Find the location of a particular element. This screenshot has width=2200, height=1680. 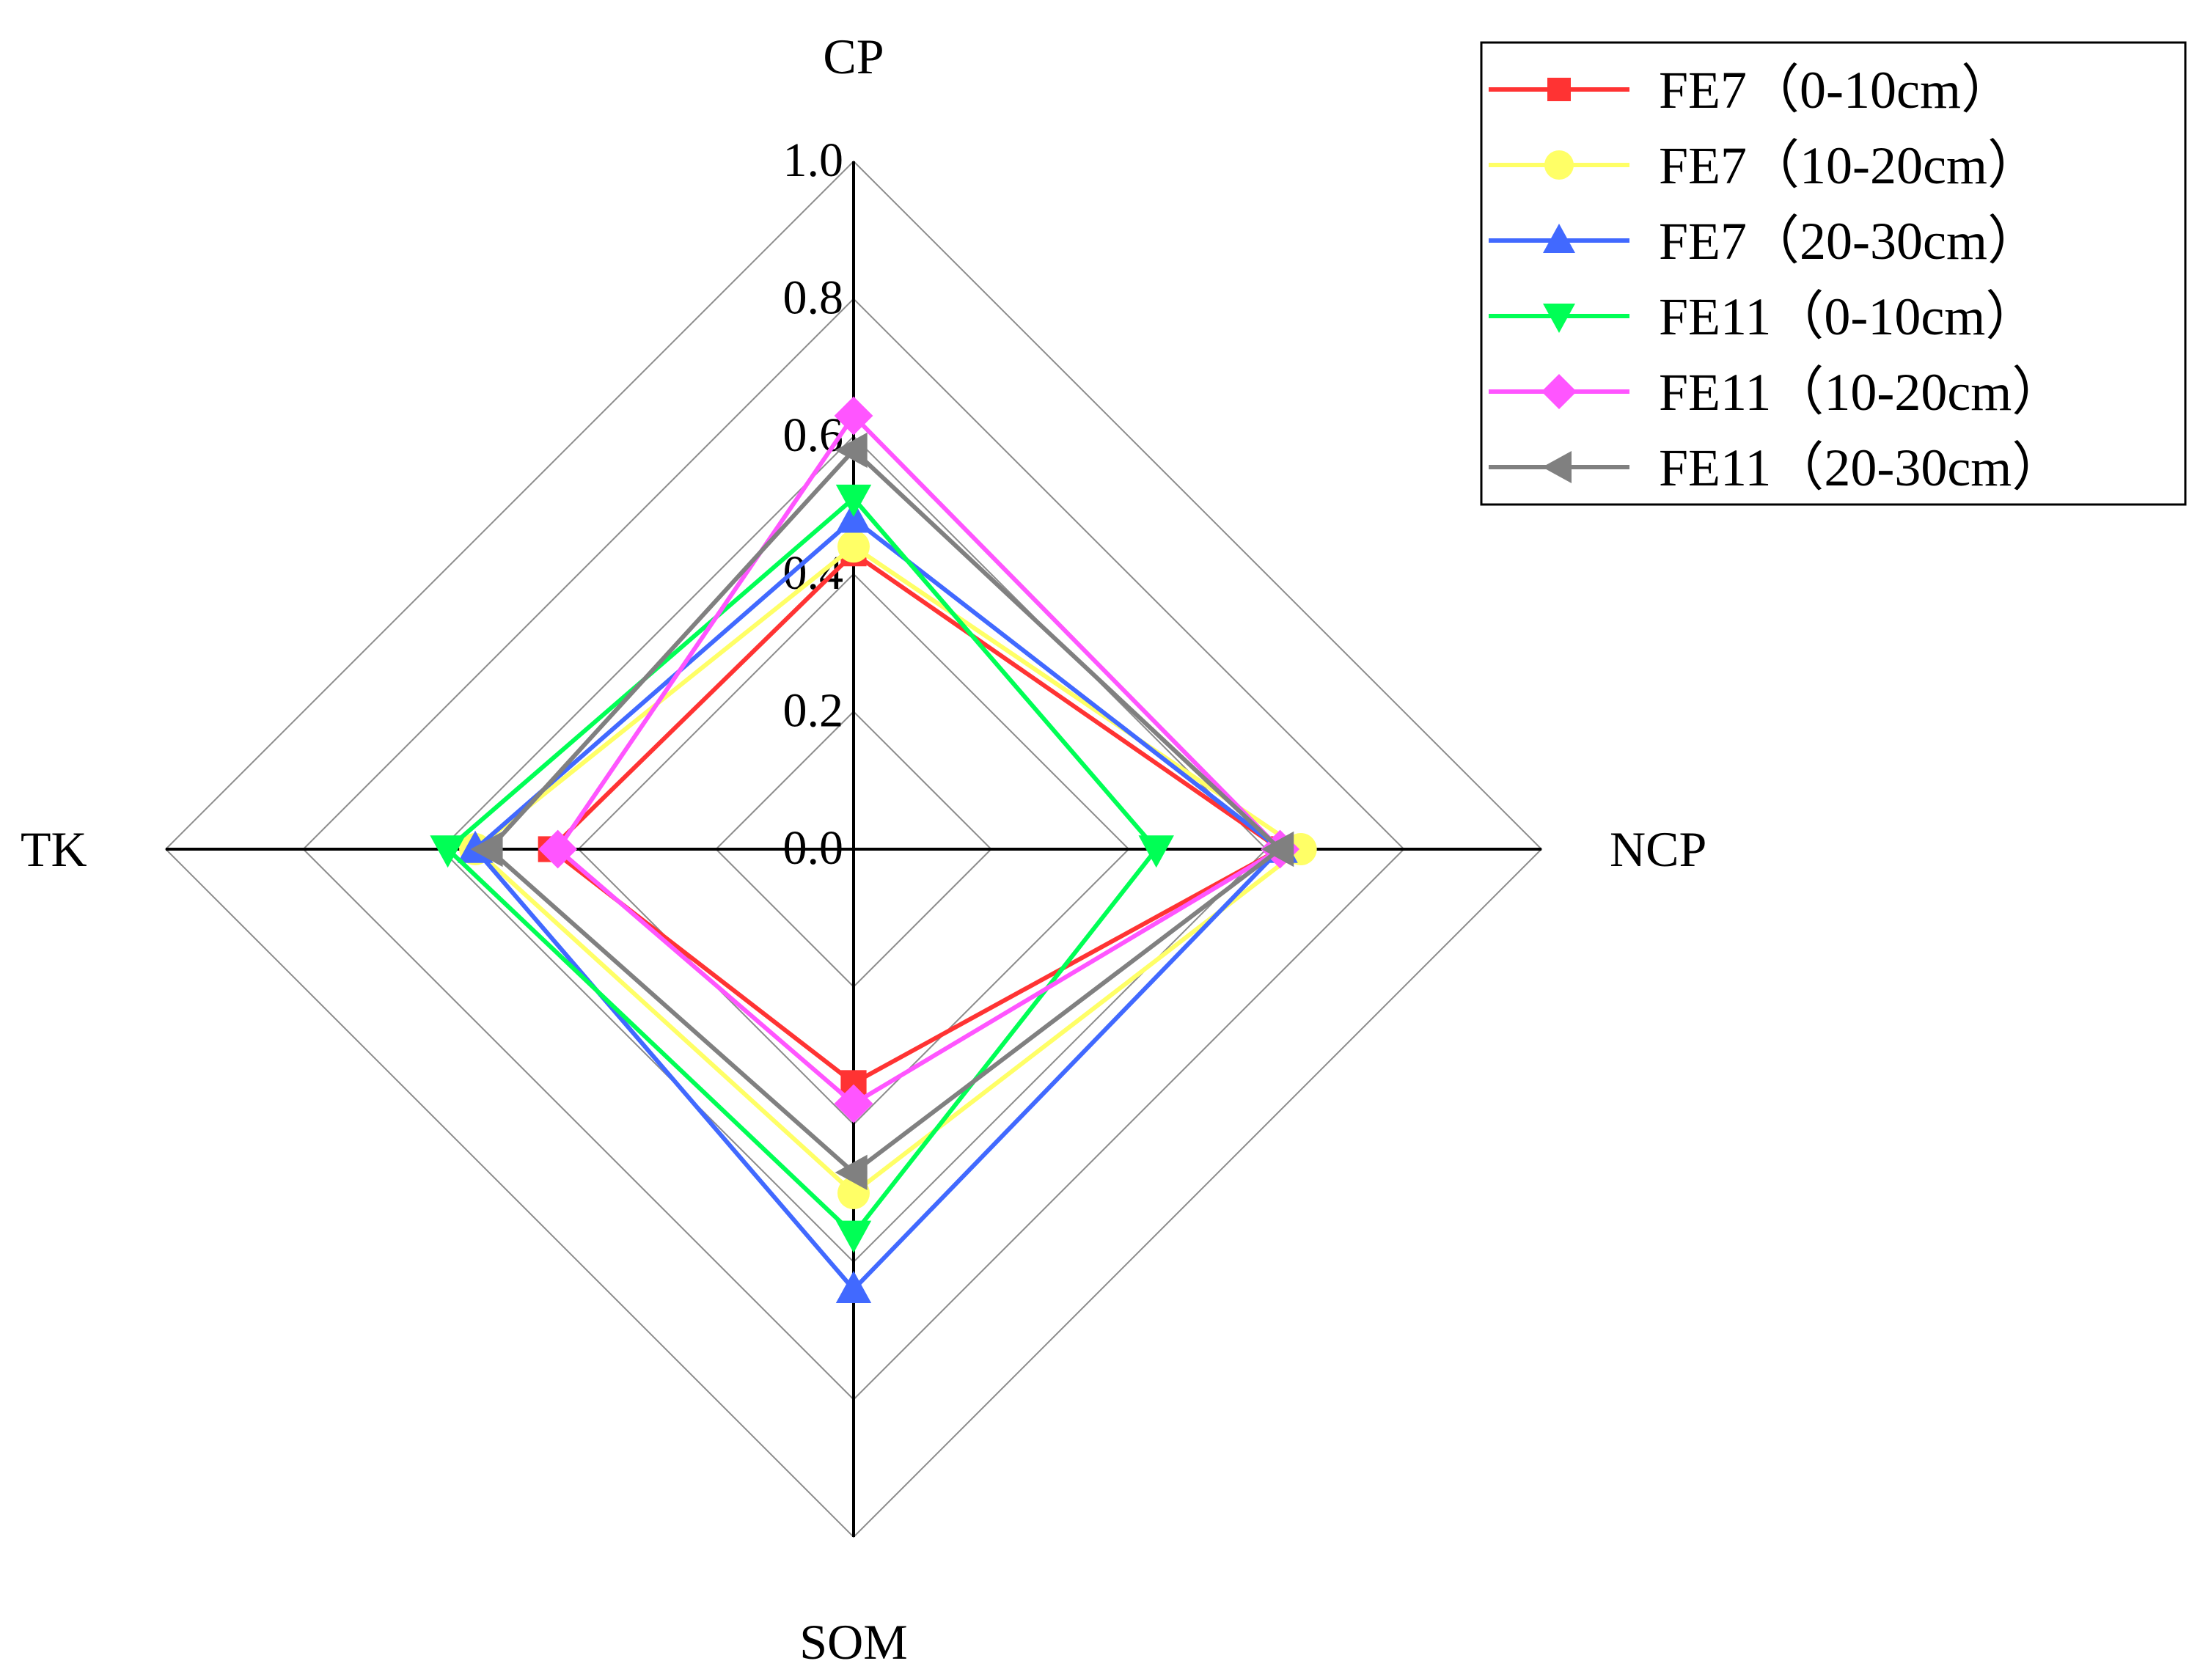

legend-label: FE7（10-20cm） is located at coordinates (1849, 166).